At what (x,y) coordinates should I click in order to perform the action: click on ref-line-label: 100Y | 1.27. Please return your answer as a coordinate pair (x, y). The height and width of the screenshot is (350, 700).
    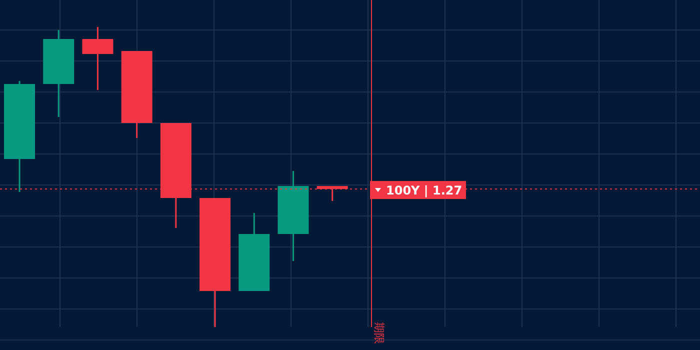
    Looking at the image, I should click on (424, 191).